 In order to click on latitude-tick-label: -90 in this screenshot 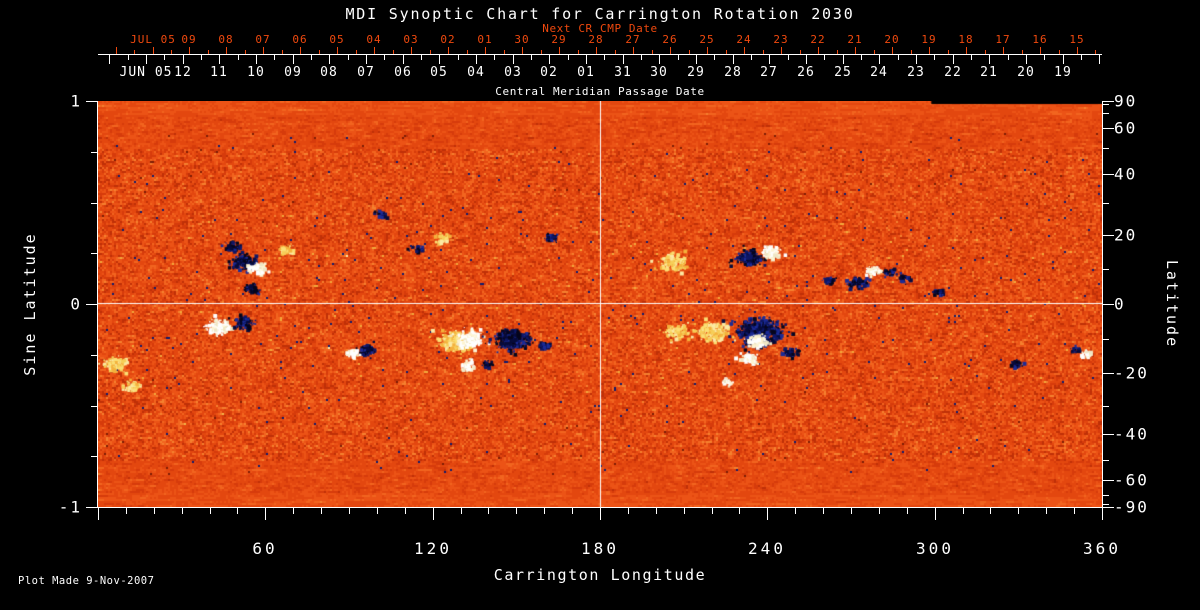, I will do `click(1131, 507)`.